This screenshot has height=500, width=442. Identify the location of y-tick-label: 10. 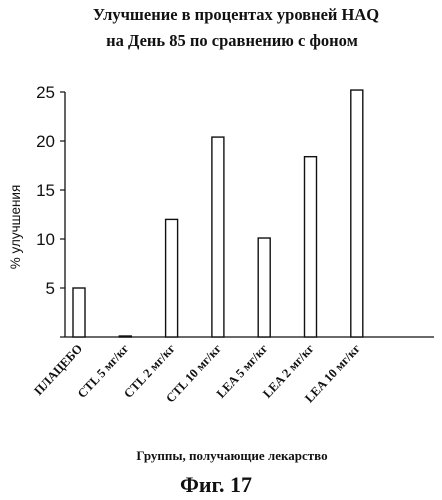
(45, 239).